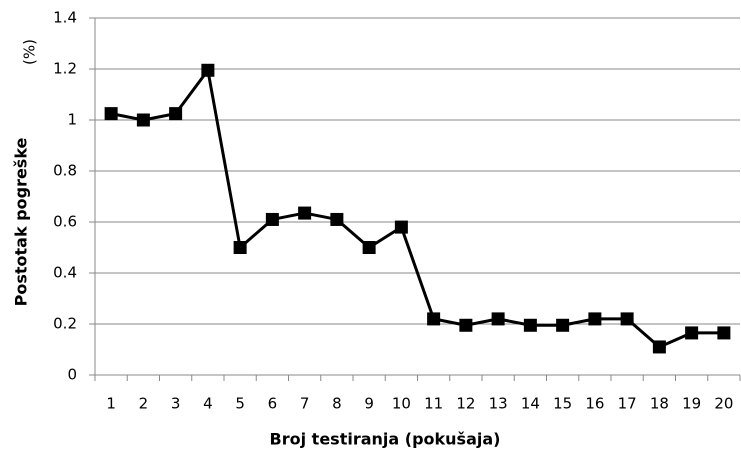 This screenshot has height=460, width=741. What do you see at coordinates (401, 404) in the screenshot?
I see `x-tick-label: 10` at bounding box center [401, 404].